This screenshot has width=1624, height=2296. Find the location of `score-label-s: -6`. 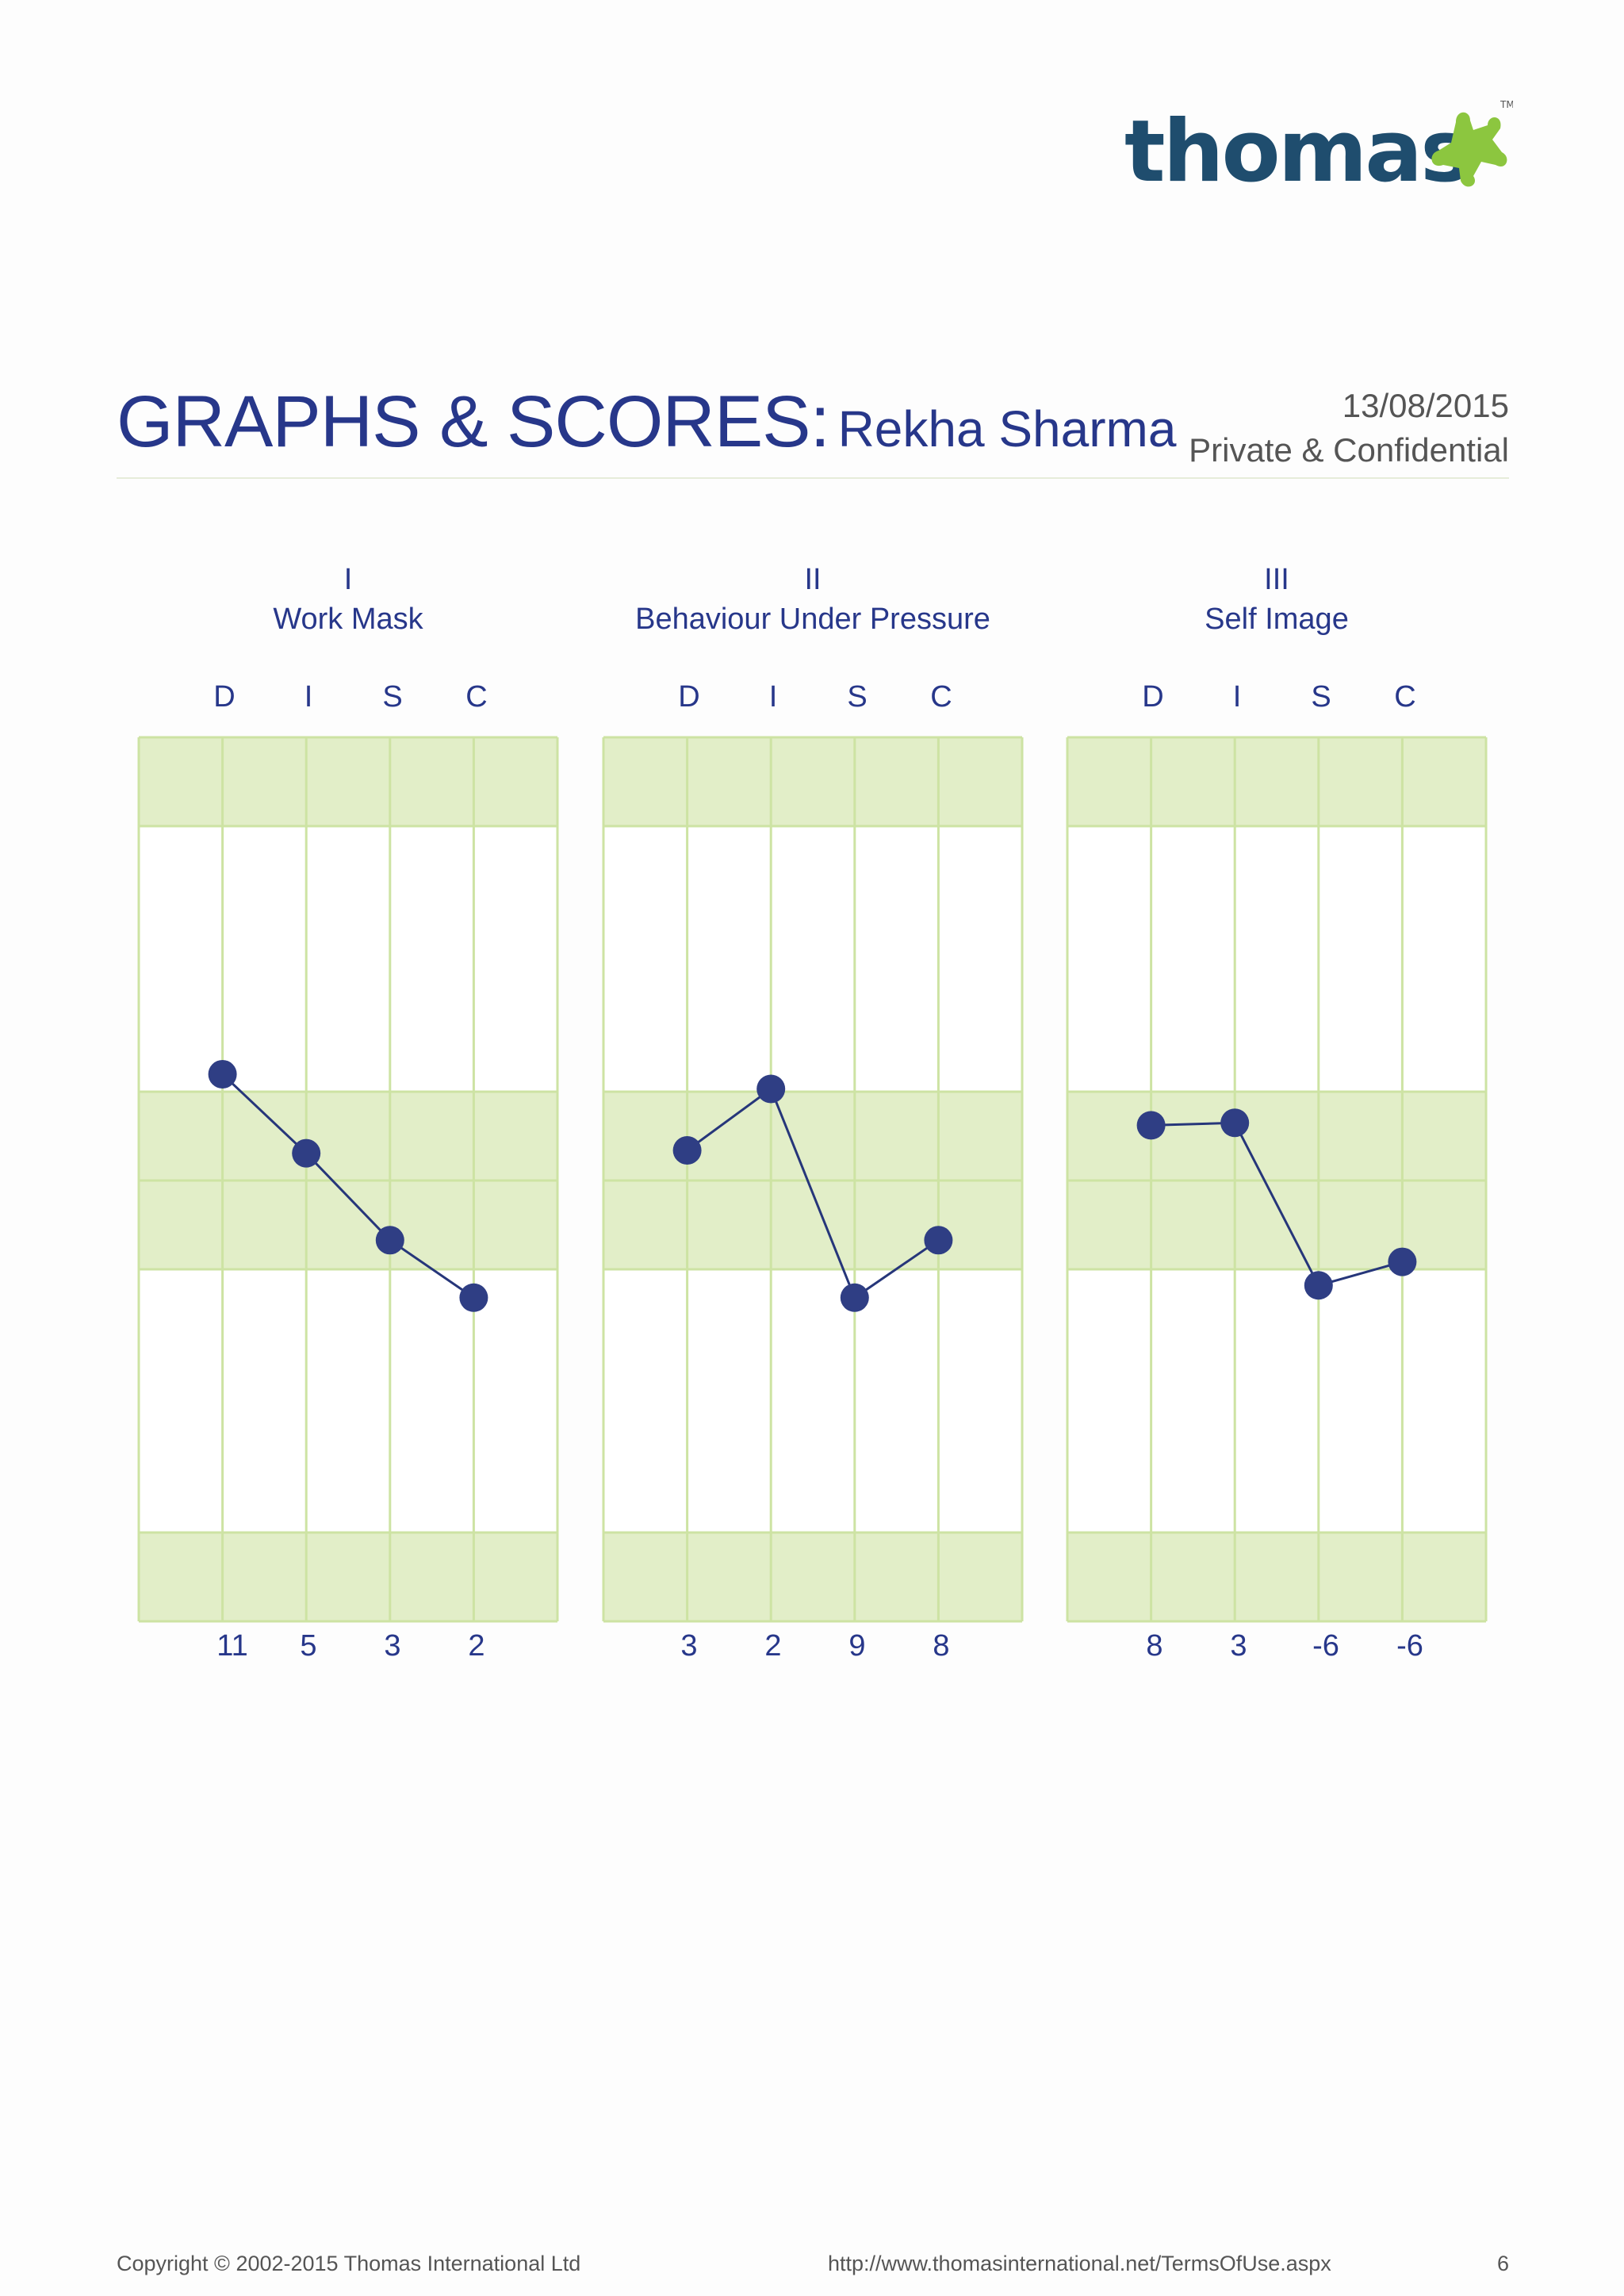

score-label-s: -6 is located at coordinates (1325, 1646).